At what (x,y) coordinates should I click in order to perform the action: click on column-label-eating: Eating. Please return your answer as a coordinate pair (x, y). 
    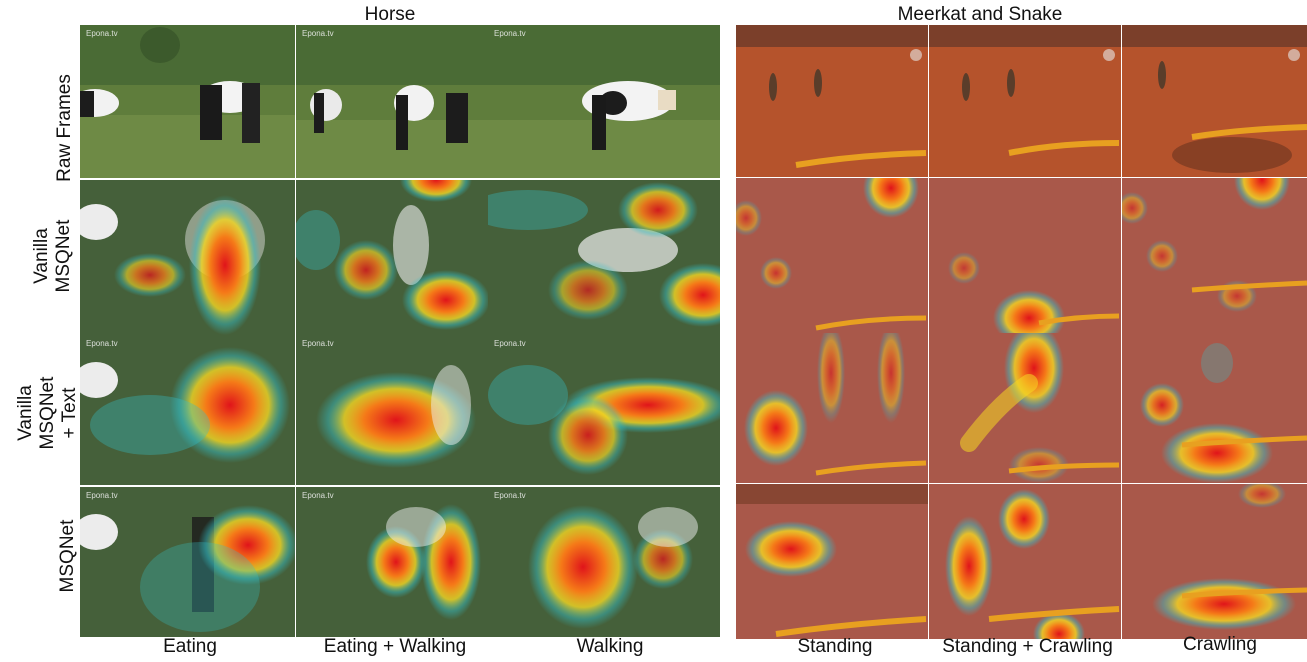
    Looking at the image, I should click on (190, 646).